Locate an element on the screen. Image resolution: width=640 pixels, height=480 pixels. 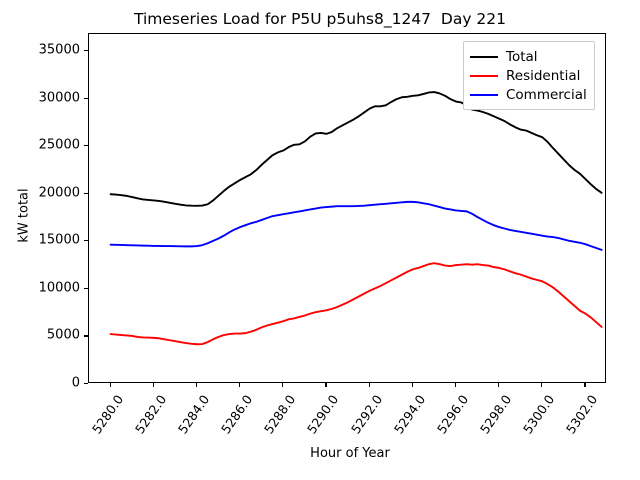
x-tick-label: 5294.0 is located at coordinates (409, 414).